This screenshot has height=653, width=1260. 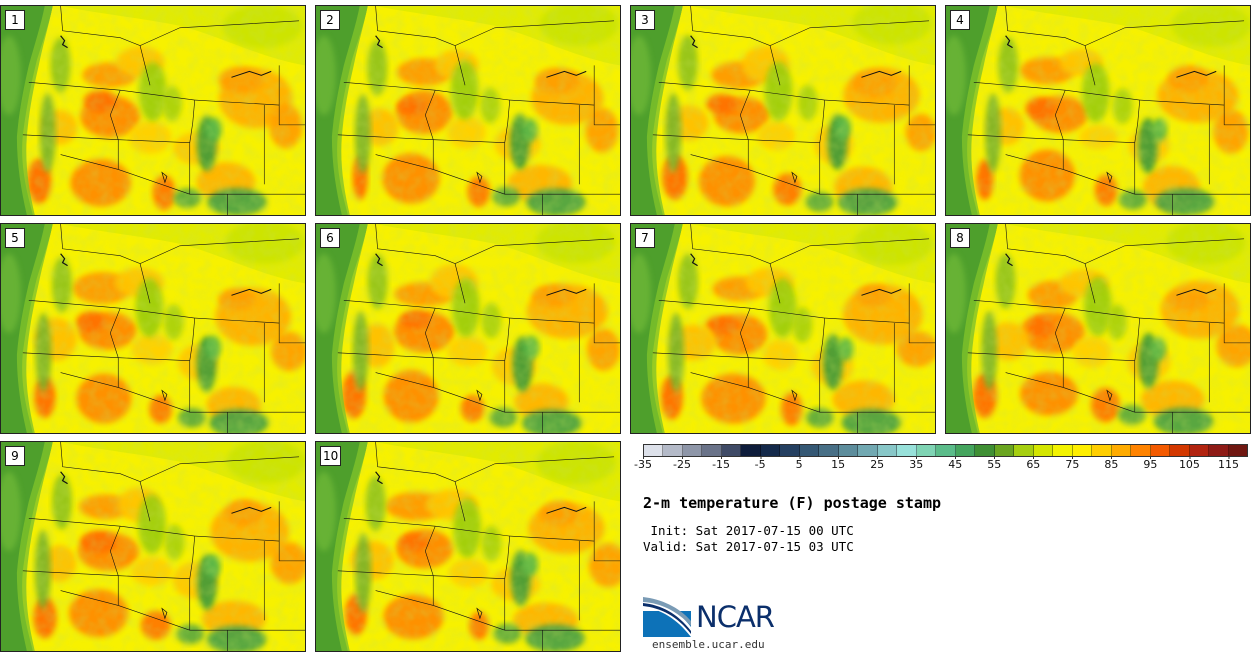 I want to click on ensemble-member-map: 7, so click(x=783, y=328).